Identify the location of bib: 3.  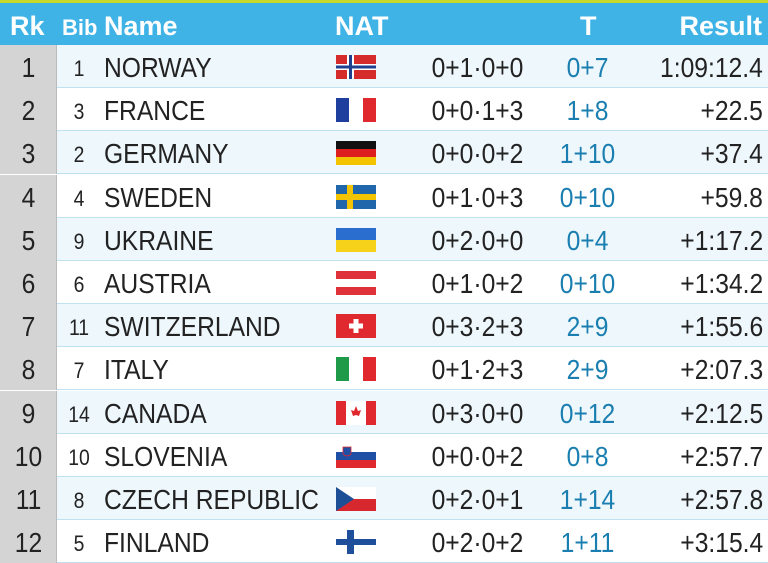
(79, 112).